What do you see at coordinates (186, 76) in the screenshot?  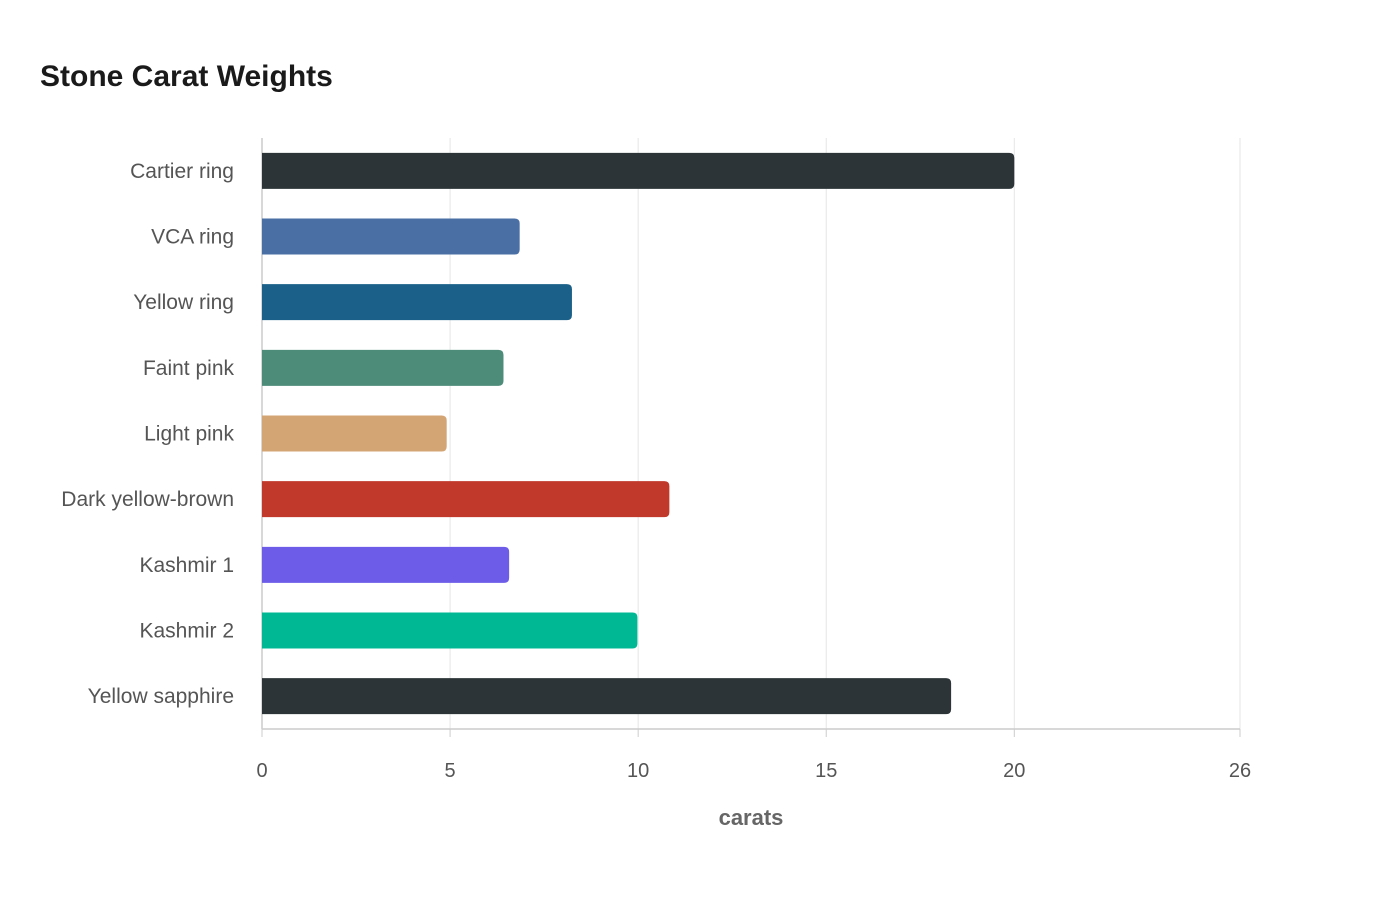 I see `chart-title: Stone Carat Weights` at bounding box center [186, 76].